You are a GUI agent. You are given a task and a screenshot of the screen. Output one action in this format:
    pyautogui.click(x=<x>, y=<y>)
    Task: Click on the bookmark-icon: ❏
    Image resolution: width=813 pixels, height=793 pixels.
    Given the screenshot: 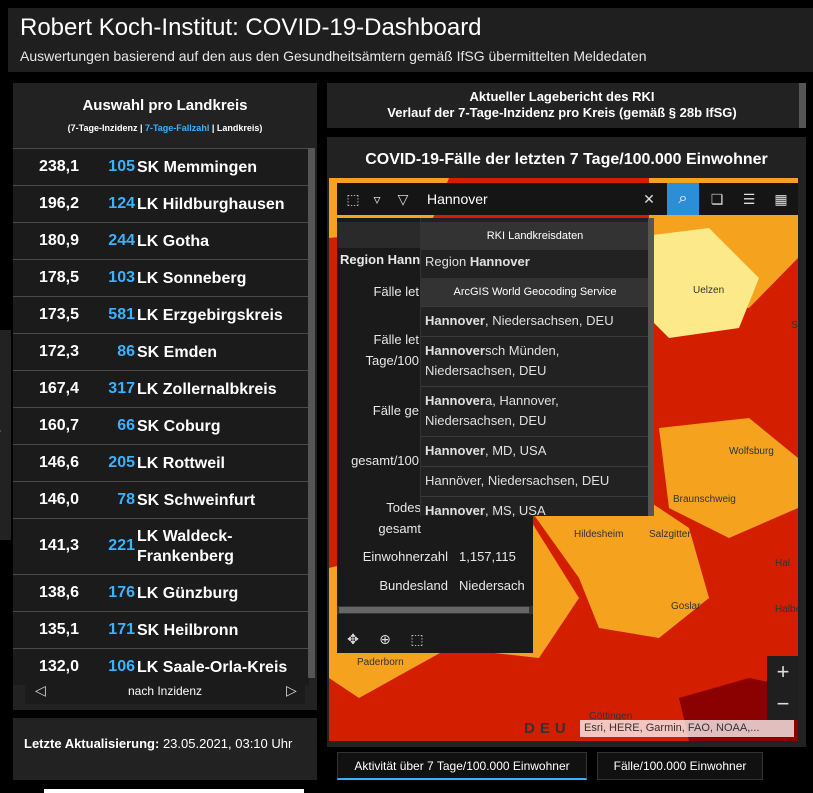 What is the action you would take?
    pyautogui.click(x=717, y=199)
    